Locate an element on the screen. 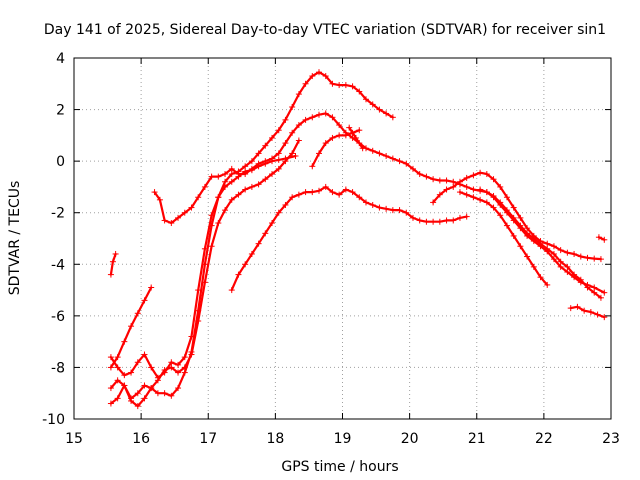 This screenshot has height=480, width=640. x-tick-label: 19 is located at coordinates (343, 439).